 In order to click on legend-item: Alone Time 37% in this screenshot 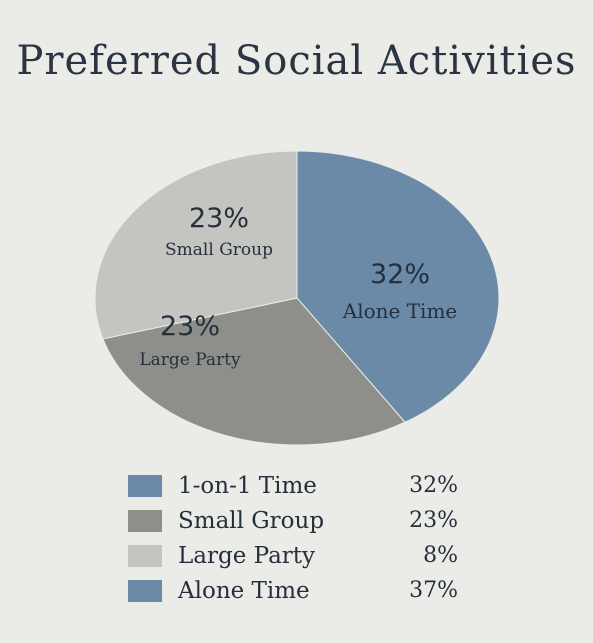, I will do `click(293, 590)`.